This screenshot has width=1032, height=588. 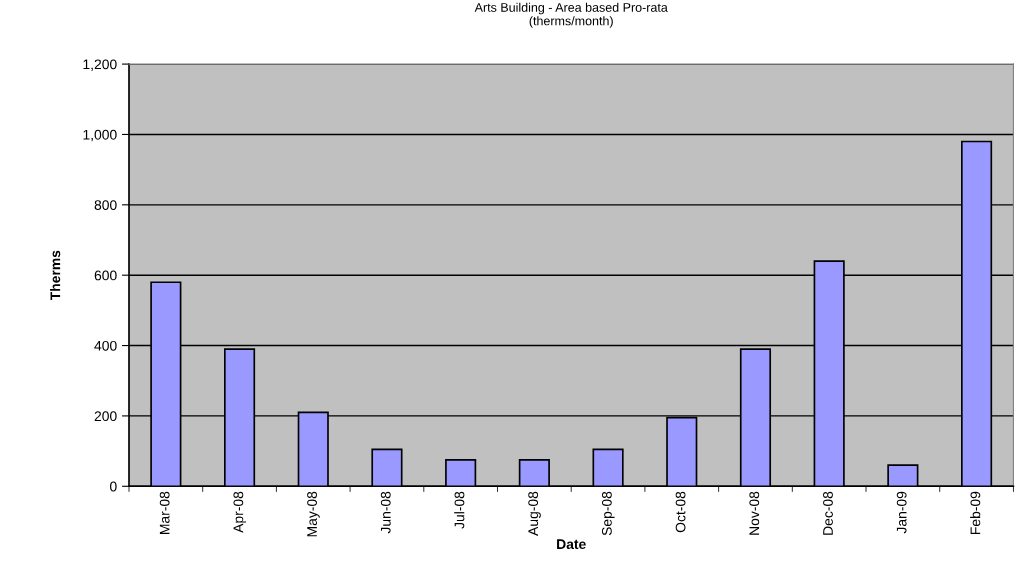 What do you see at coordinates (754, 513) in the screenshot?
I see `x-tick-label: Nov-08` at bounding box center [754, 513].